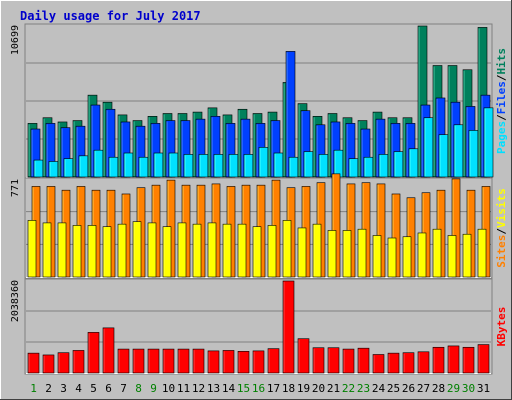 The height and width of the screenshot is (400, 512). Describe the element at coordinates (33, 388) in the screenshot. I see `day-label-1: 1` at that location.